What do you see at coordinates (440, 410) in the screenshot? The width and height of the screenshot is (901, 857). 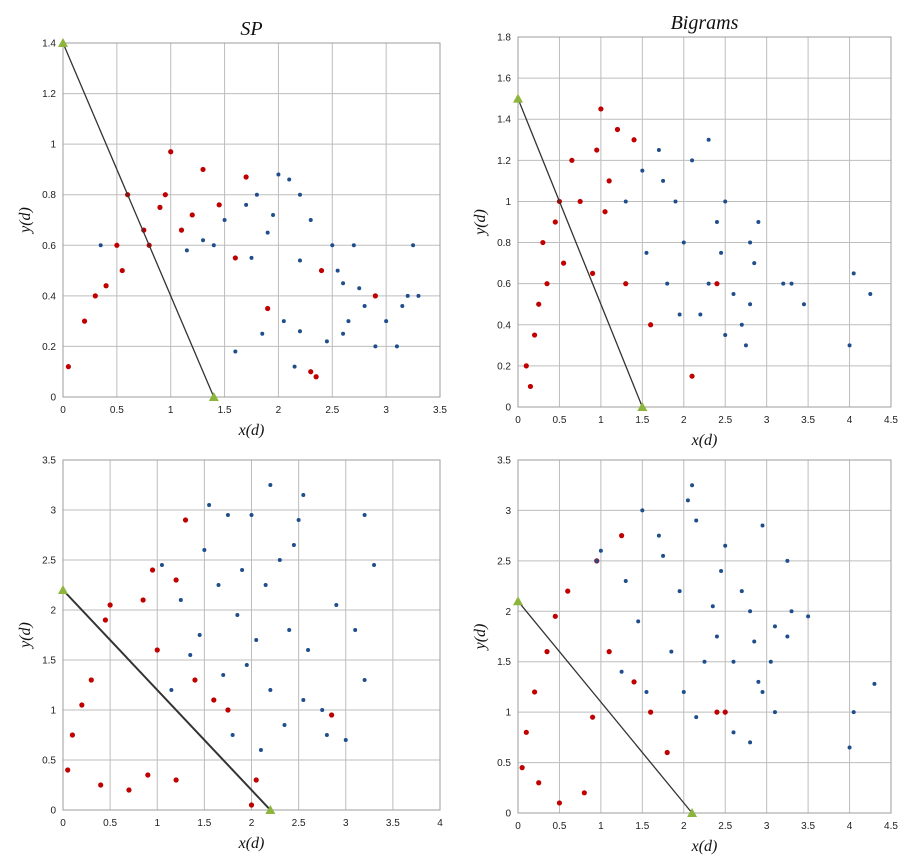 I see `x-tick-label: 3.5` at bounding box center [440, 410].